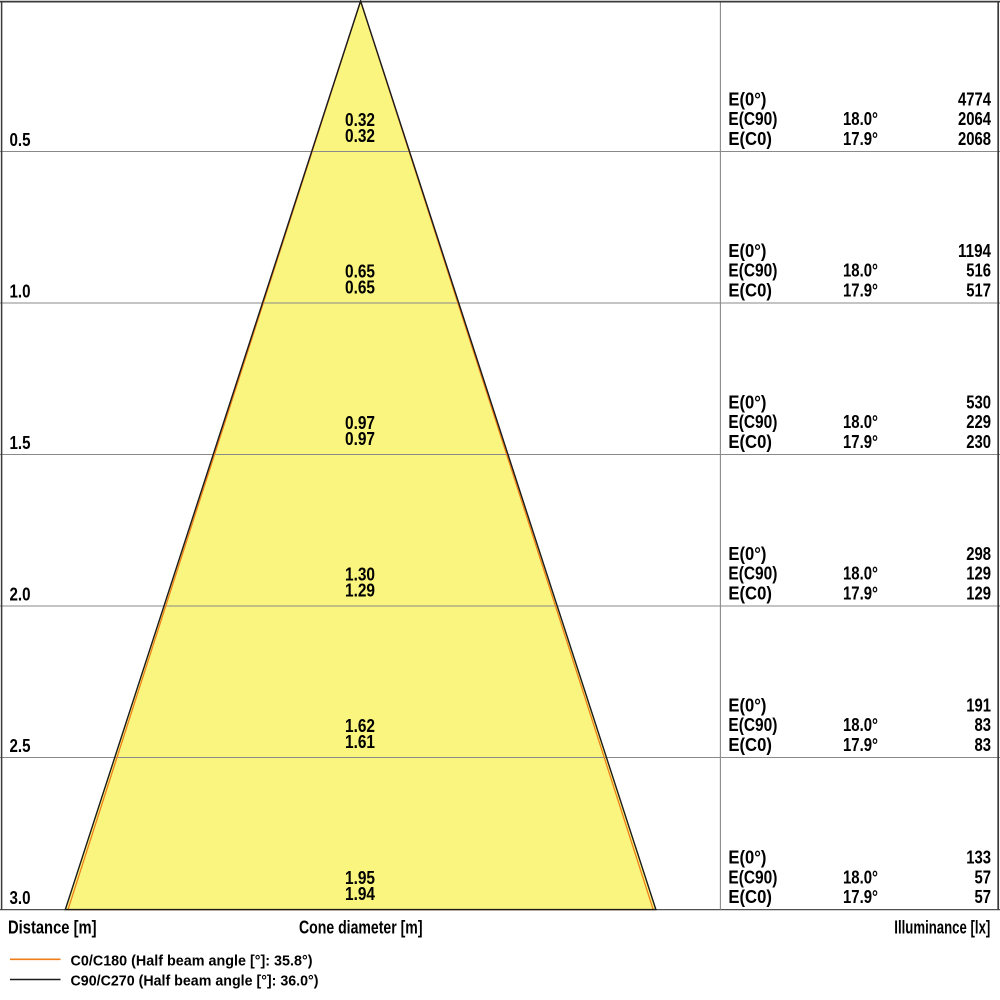  I want to click on svg-text: 517, so click(978, 290).